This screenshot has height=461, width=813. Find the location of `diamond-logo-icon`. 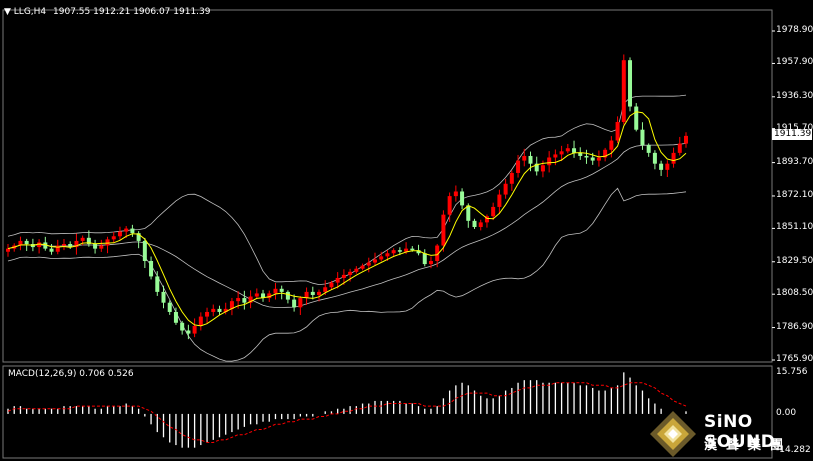

diamond-logo-icon is located at coordinates (673, 434).